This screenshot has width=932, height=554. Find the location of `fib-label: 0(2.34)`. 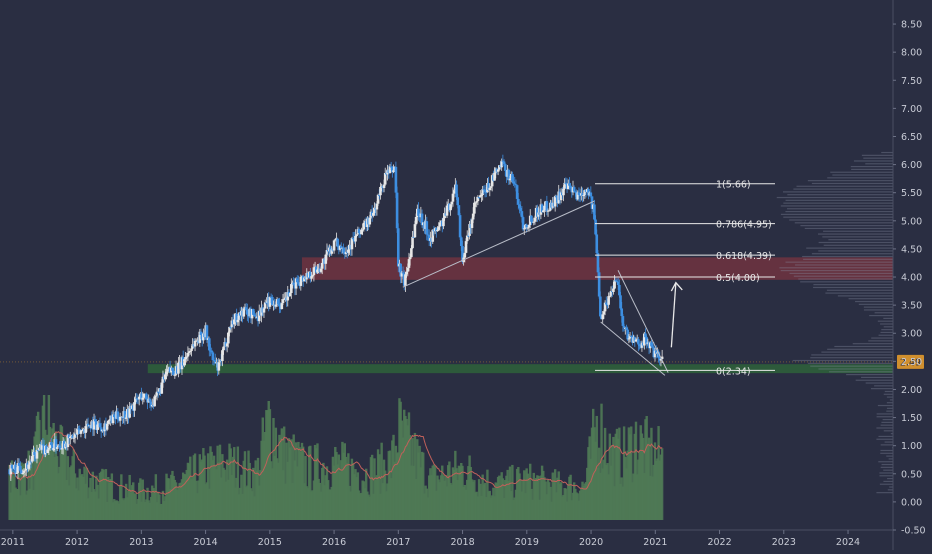

fib-label: 0(2.34) is located at coordinates (733, 371).